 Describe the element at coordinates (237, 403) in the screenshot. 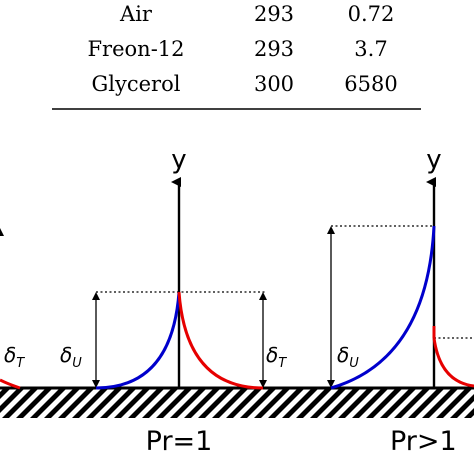

I see `wall-hatching` at that location.